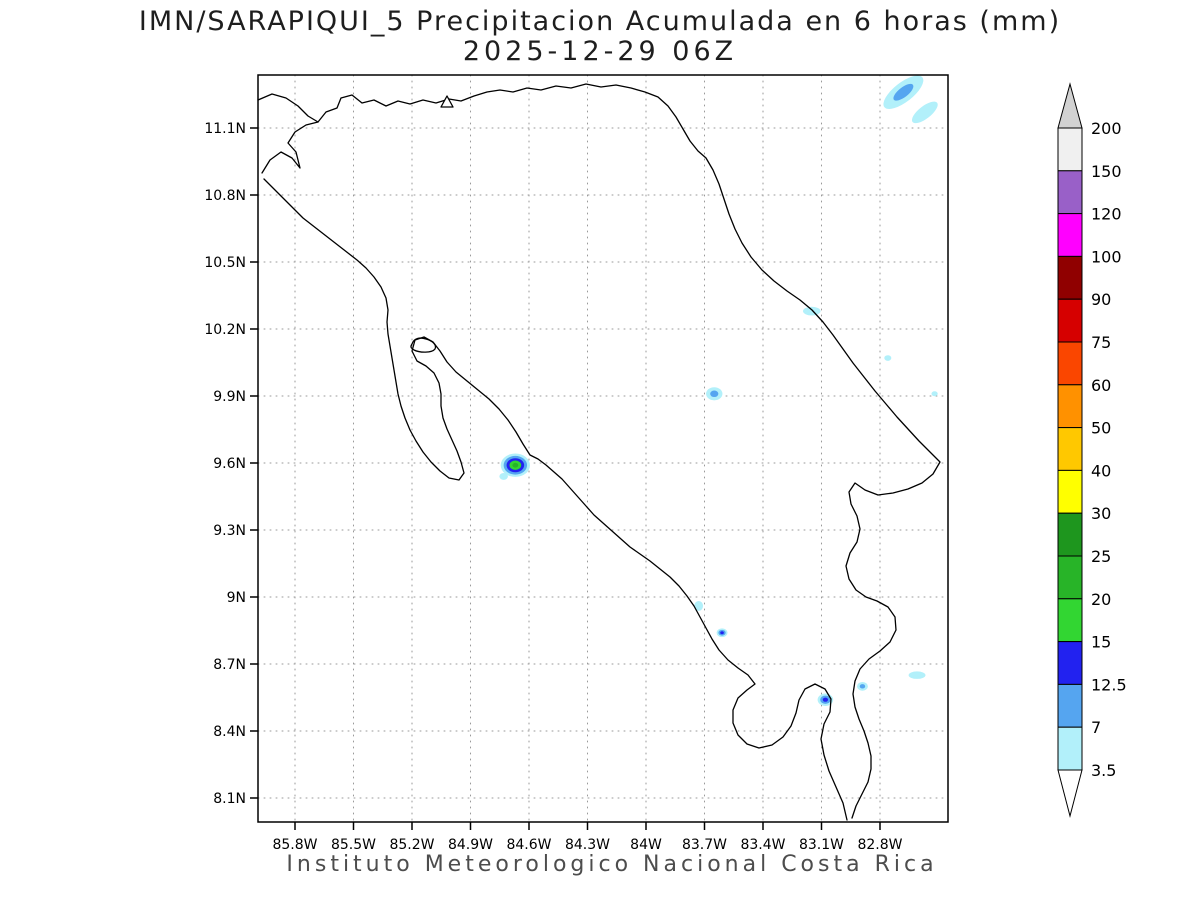 The image size is (1200, 900). I want to click on colorbar-label: 150, so click(1106, 171).